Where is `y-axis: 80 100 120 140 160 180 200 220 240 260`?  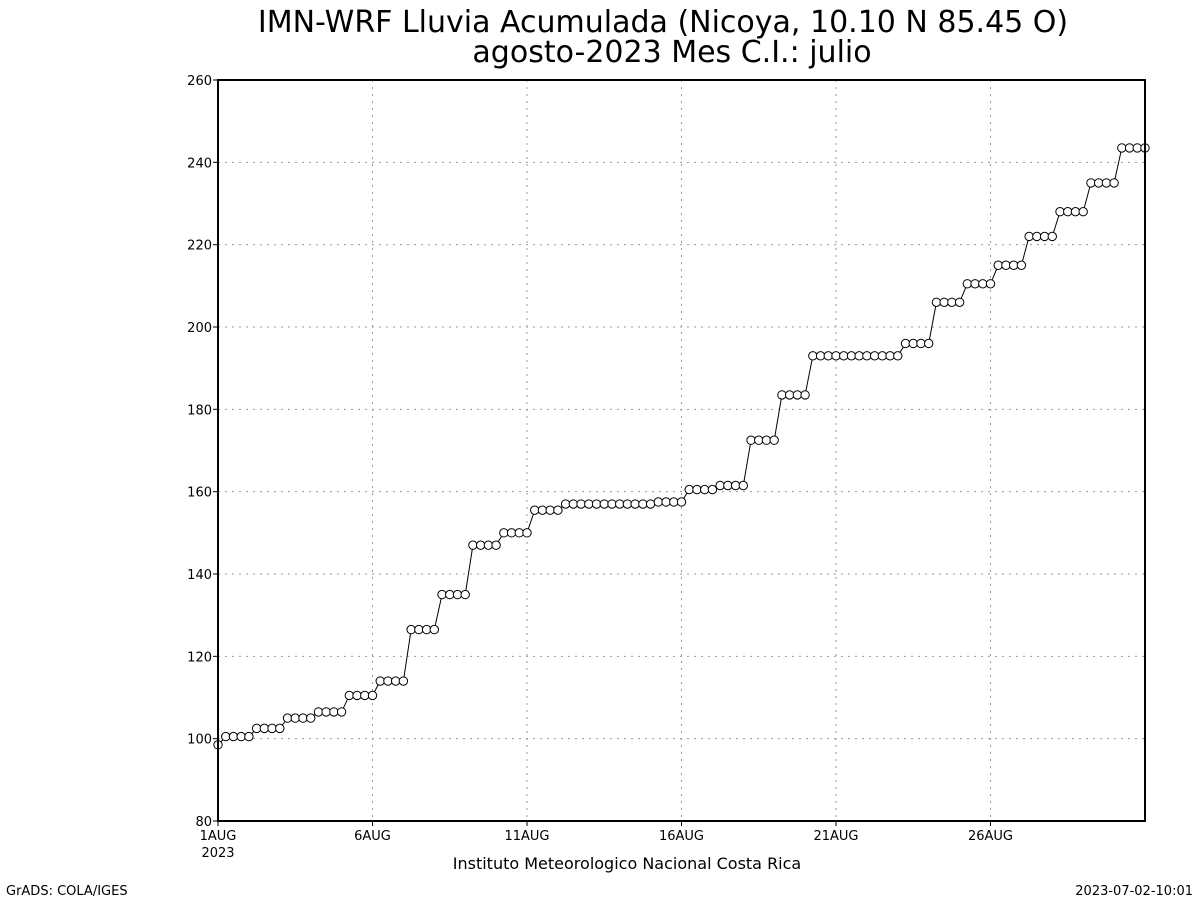
y-axis: 80 100 120 140 160 180 200 220 240 260 is located at coordinates (202, 452).